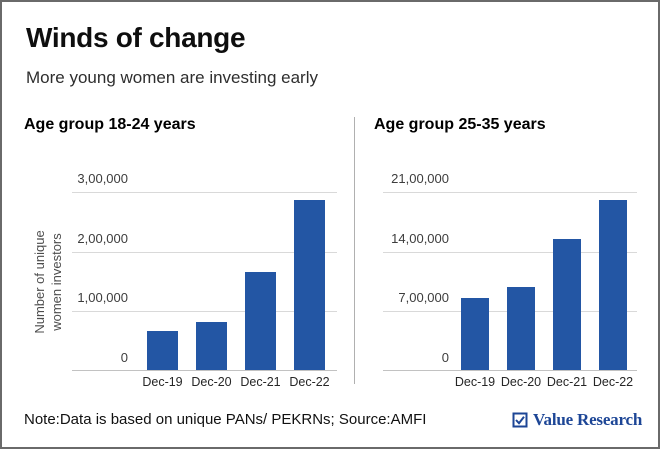 The width and height of the screenshot is (660, 449). I want to click on y-tick-label: 21,00,000, so click(420, 178).